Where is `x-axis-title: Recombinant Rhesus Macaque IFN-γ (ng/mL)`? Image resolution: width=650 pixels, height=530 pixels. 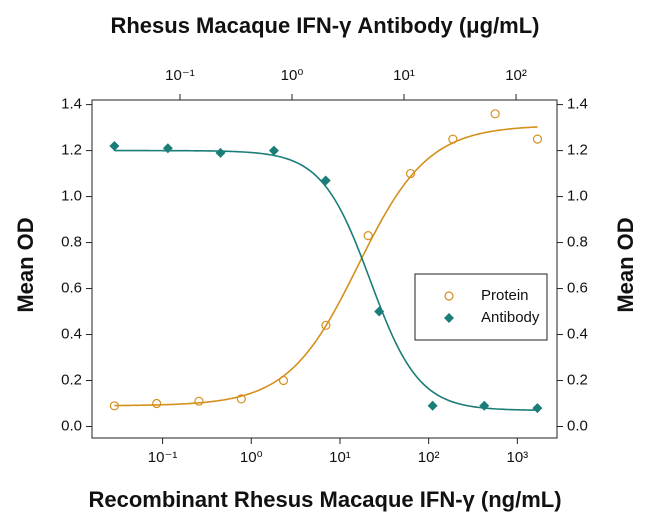 x-axis-title: Recombinant Rhesus Macaque IFN-γ (ng/mL) is located at coordinates (324, 499).